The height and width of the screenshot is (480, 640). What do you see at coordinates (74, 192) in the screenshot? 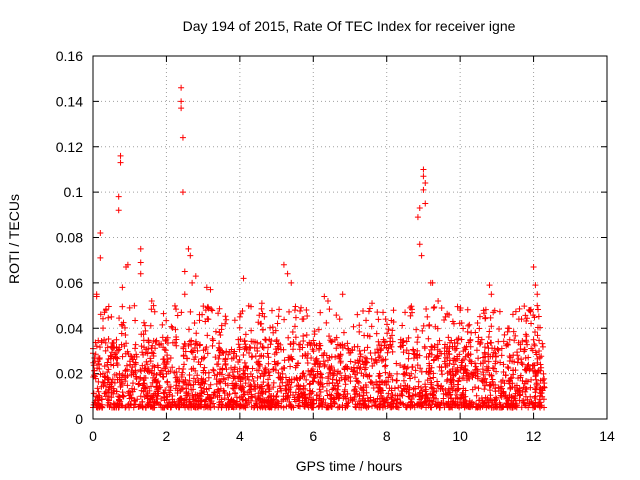
I see `y-tick-label: 0.1` at bounding box center [74, 192].